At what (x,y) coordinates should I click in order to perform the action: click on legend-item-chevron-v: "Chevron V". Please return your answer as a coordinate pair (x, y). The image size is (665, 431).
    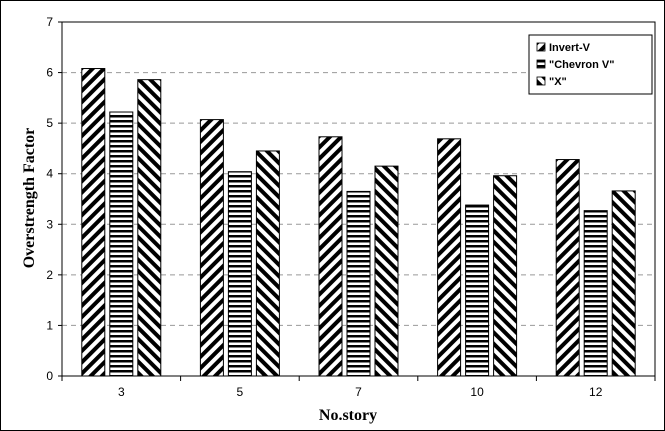
    Looking at the image, I should click on (575, 65).